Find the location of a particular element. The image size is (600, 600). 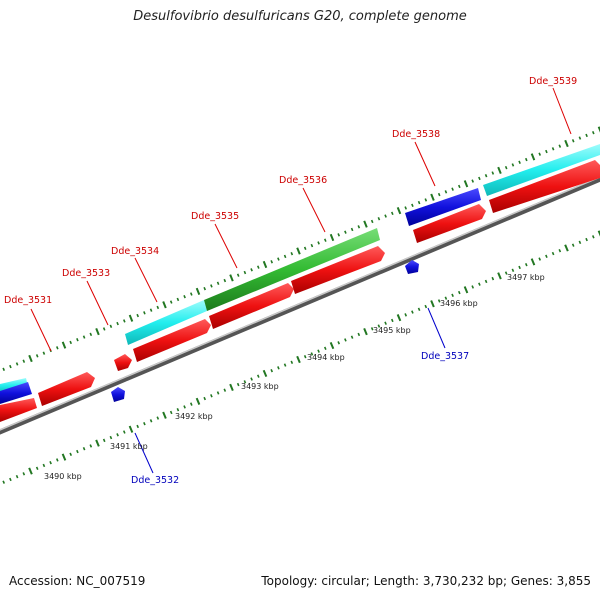

gene-label-dde-3535: Dde_3535 is located at coordinates (215, 216).